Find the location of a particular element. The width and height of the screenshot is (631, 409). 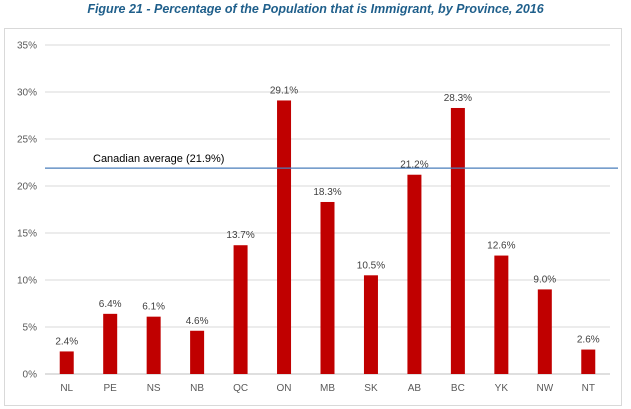

canadian-average-label: Canadian average (21.9%) is located at coordinates (158, 159).